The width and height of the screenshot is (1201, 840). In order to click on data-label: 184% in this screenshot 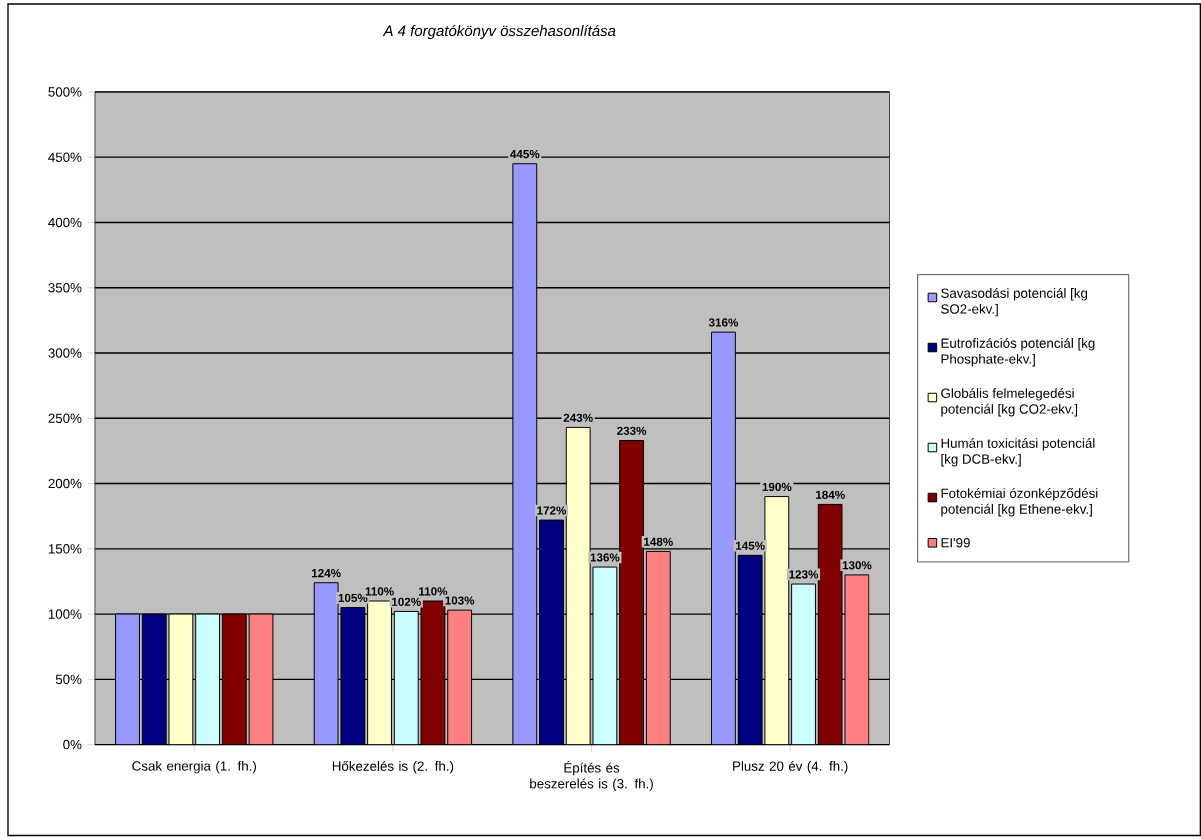, I will do `click(830, 495)`.